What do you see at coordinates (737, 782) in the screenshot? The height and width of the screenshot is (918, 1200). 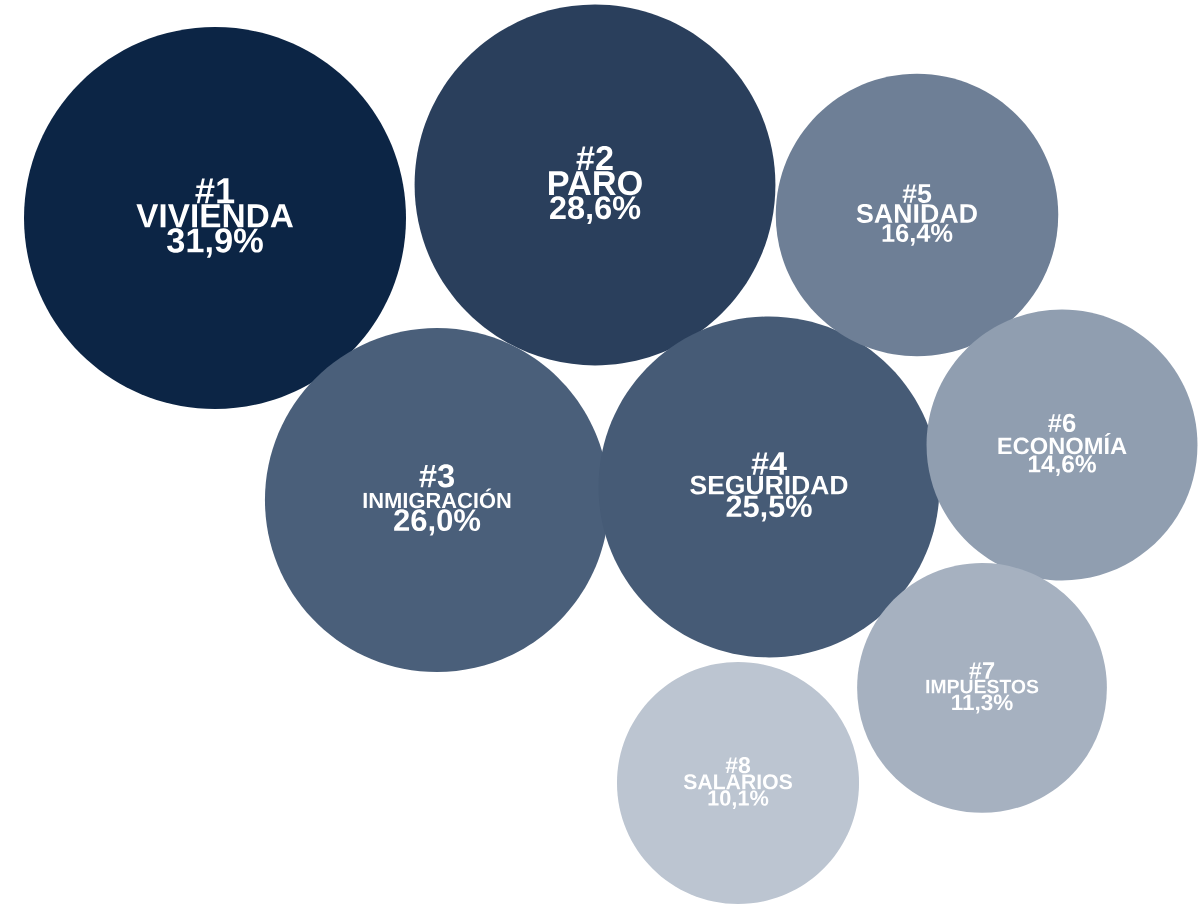 I see `category-label: SALARIOS` at bounding box center [737, 782].